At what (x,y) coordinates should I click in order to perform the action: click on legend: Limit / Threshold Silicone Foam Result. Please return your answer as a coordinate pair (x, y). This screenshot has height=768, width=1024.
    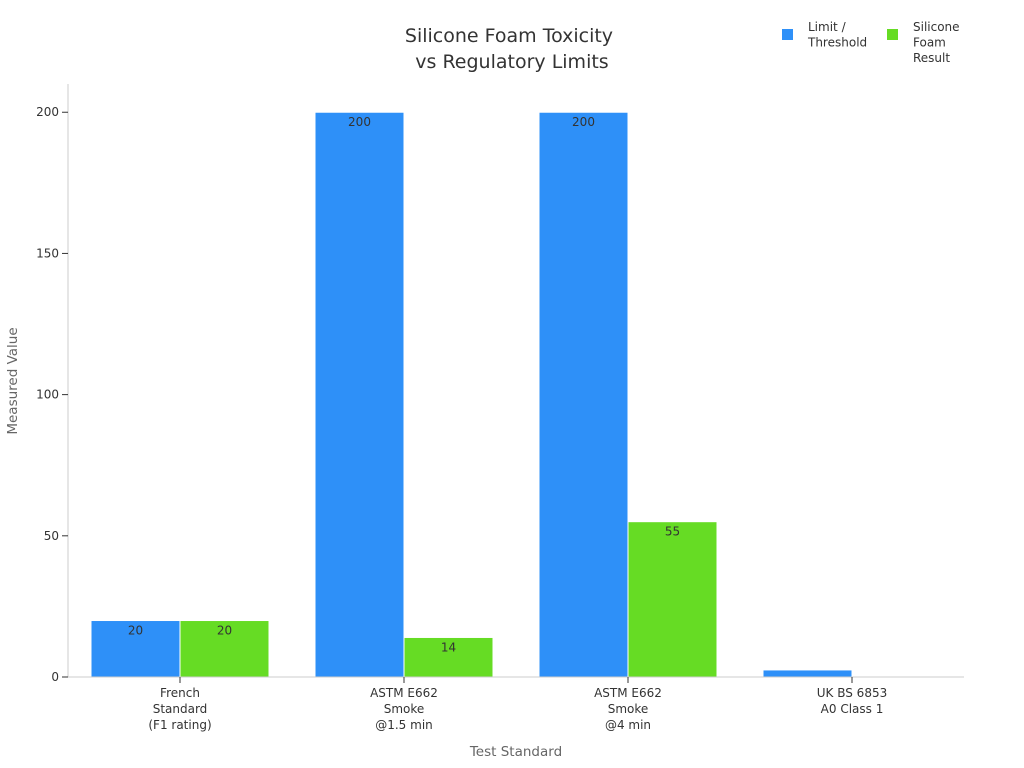
    Looking at the image, I should click on (871, 42).